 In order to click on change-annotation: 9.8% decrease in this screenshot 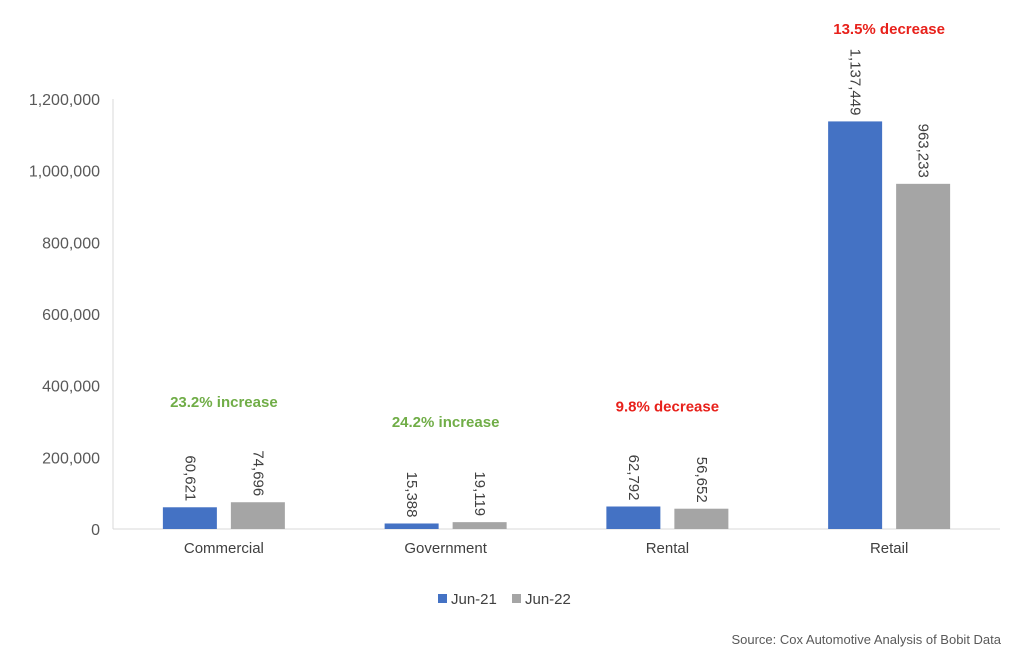, I will do `click(667, 406)`.